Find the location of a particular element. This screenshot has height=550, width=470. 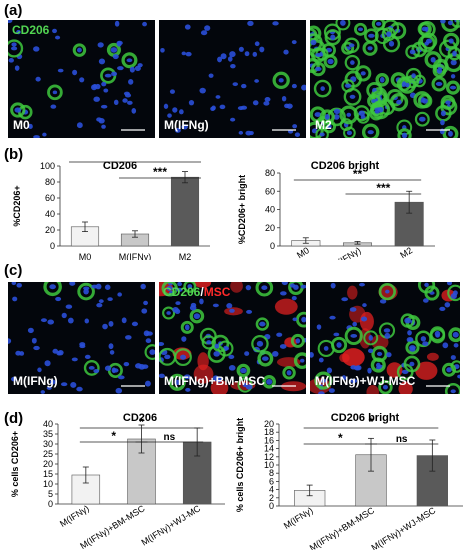

y-tick-label: 30 is located at coordinates (48, 444).